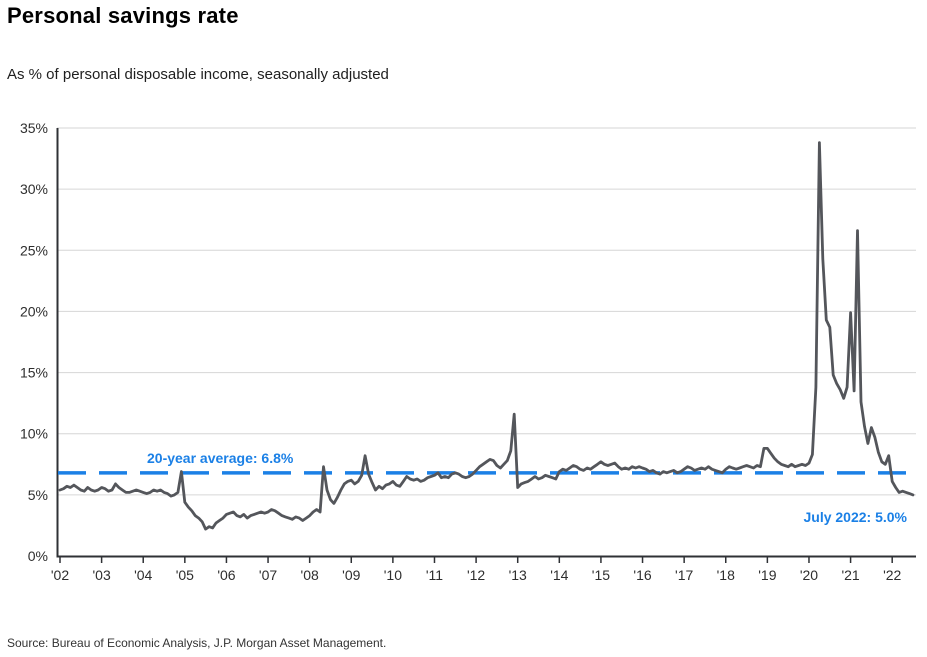  What do you see at coordinates (185, 575) in the screenshot?
I see `x-tick-label: '05` at bounding box center [185, 575].